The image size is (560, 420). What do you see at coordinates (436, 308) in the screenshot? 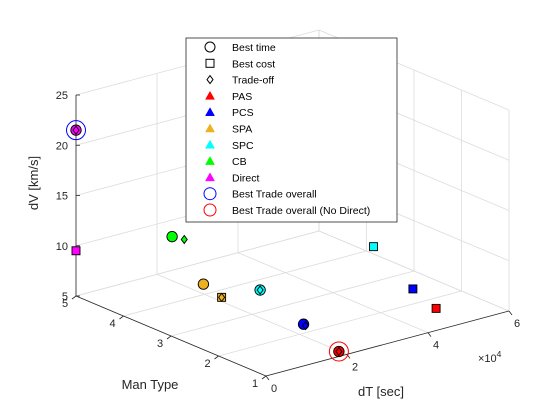
I see `pas-cost-point` at bounding box center [436, 308].